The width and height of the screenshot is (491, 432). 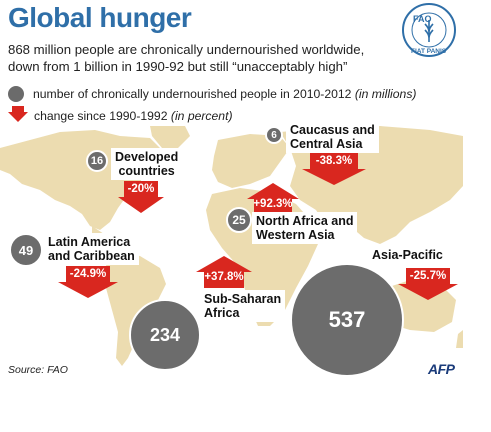 I want to click on south-america-shape, so click(x=135, y=309).